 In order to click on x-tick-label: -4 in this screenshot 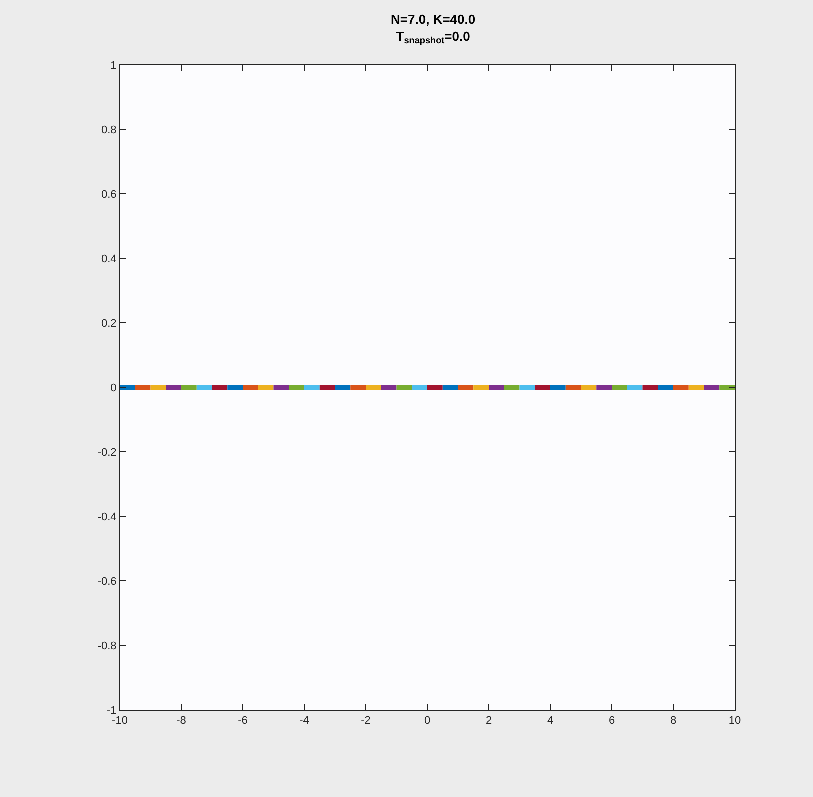, I will do `click(305, 721)`.